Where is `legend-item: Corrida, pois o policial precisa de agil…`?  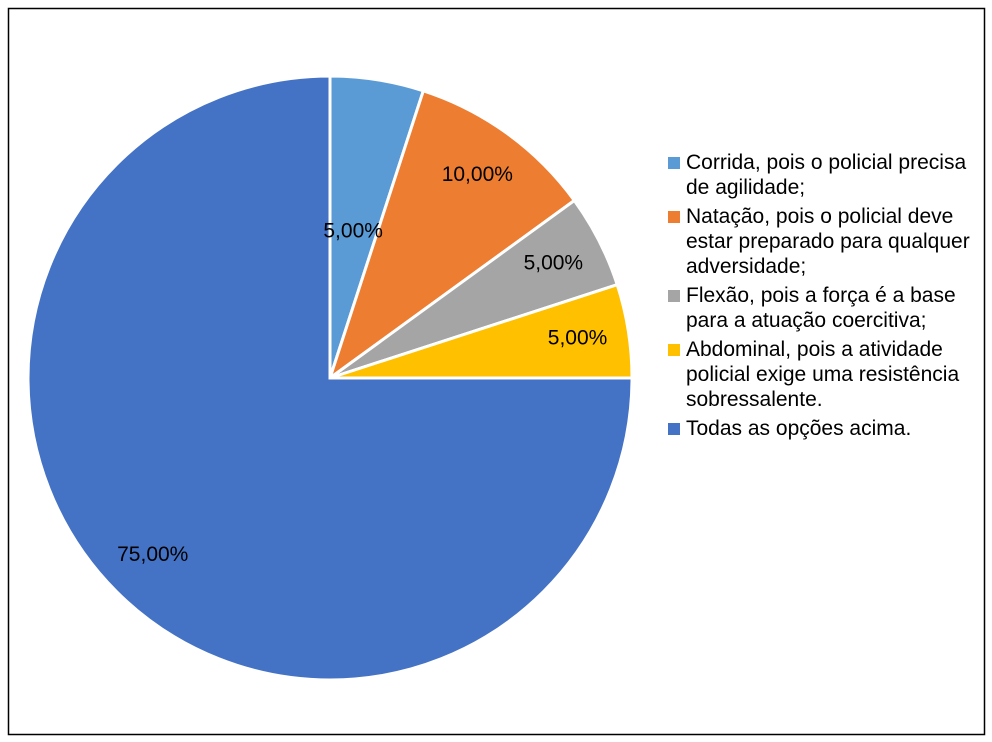 legend-item: Corrida, pois o policial precisa de agil… is located at coordinates (824, 175).